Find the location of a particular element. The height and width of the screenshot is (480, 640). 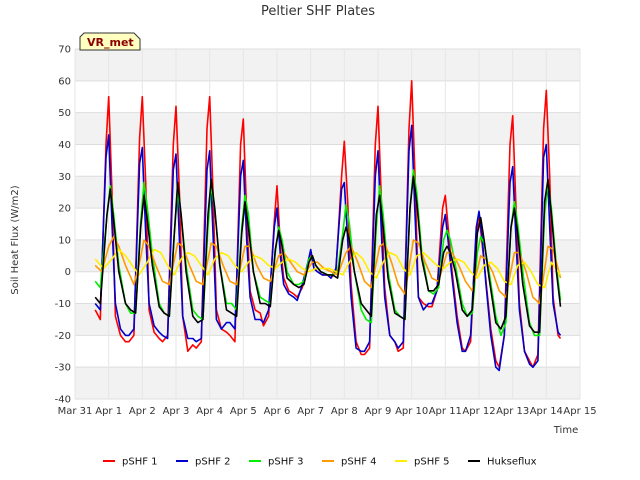

legend: pSHF 1 pSHF 2 pSHF 3 pSHF 4 pSHF 5 Hukseflux is located at coordinates (320, 462).